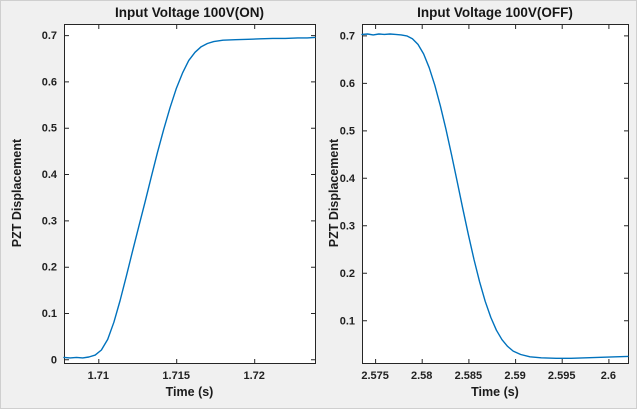 This screenshot has height=409, width=637. Describe the element at coordinates (98, 376) in the screenshot. I see `x-tick-label: 1.71` at that location.